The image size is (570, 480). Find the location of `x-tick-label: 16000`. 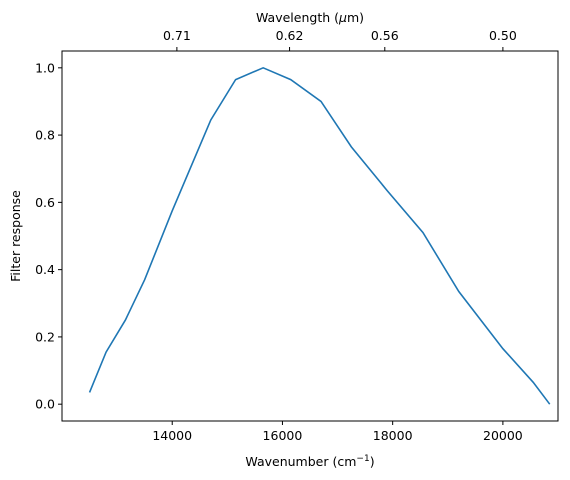

x-tick-label: 16000 is located at coordinates (283, 435).